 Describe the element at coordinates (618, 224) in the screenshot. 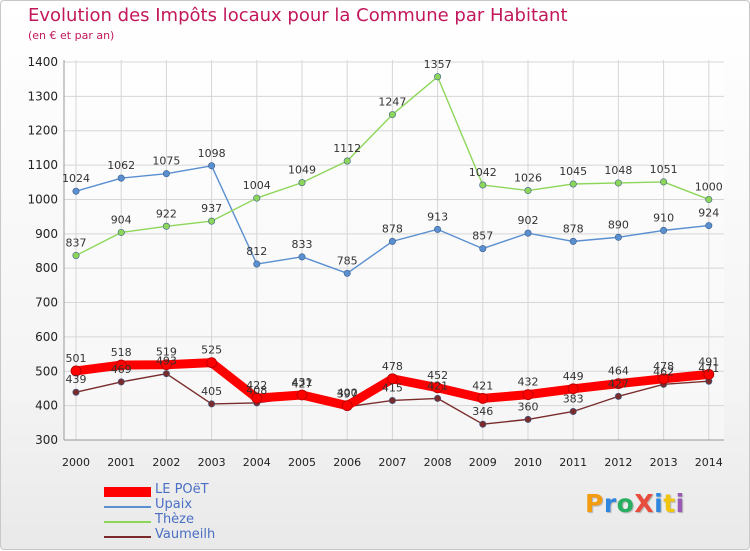

I see `data-label-upaix: 890` at that location.